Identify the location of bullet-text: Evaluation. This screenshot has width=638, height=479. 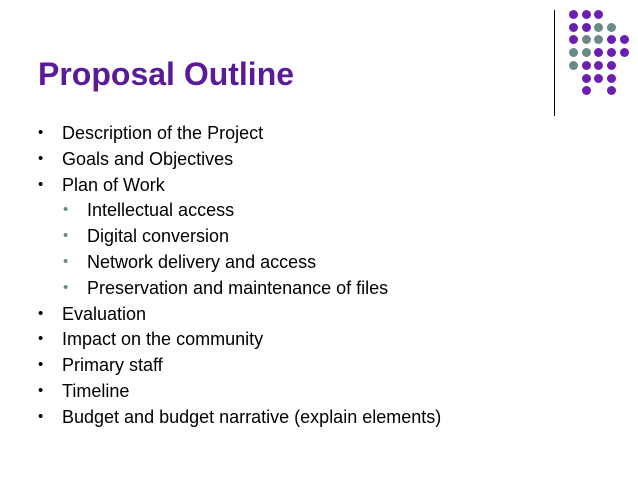
(104, 313).